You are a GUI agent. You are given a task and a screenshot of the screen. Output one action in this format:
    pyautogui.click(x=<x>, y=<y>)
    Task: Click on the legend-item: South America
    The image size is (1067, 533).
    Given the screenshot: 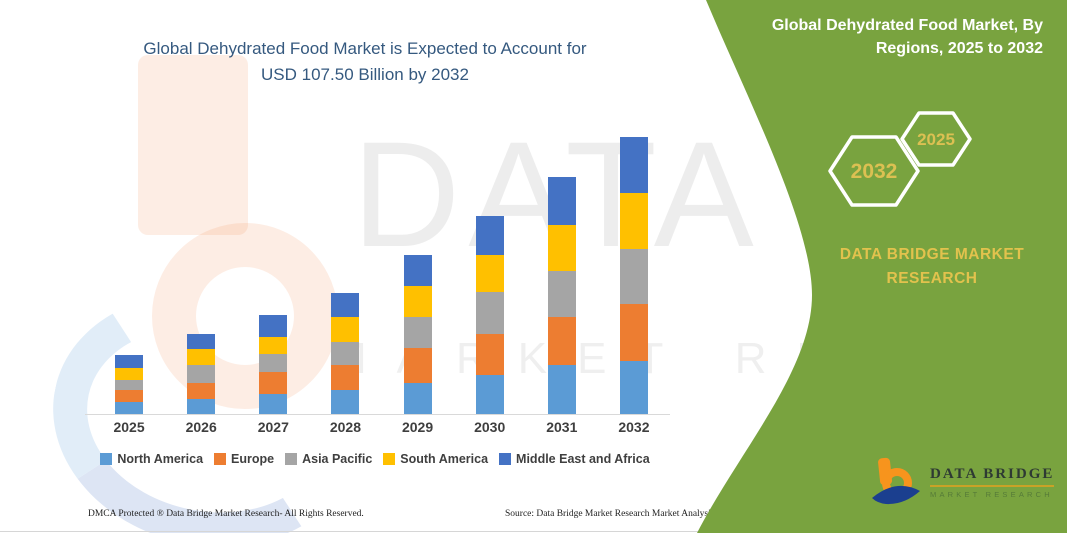 What is the action you would take?
    pyautogui.click(x=435, y=459)
    